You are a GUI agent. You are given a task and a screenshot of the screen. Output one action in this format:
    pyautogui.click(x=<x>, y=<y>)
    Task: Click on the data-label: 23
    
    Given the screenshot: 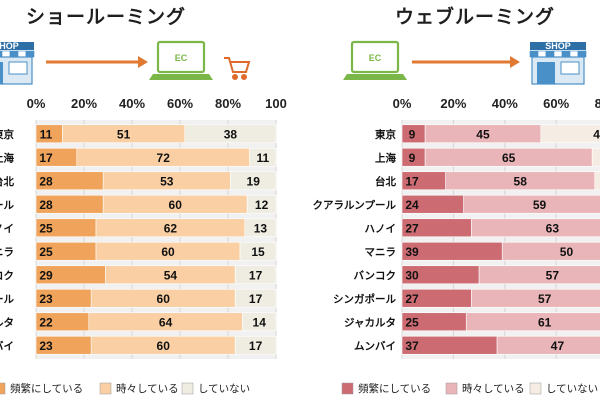 What is the action you would take?
    pyautogui.click(x=46, y=346)
    